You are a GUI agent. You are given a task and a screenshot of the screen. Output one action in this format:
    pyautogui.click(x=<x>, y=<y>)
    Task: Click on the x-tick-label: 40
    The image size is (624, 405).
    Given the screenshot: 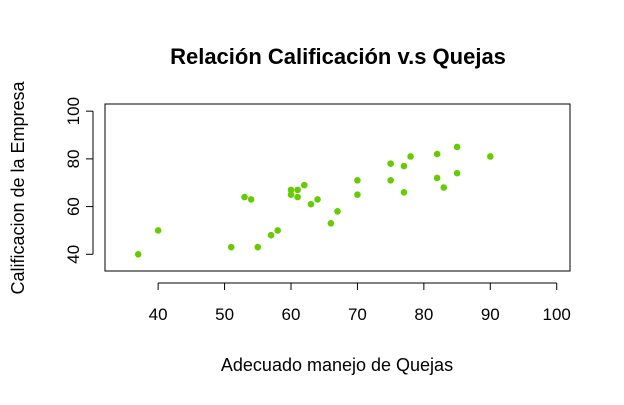 What is the action you would take?
    pyautogui.click(x=158, y=314)
    